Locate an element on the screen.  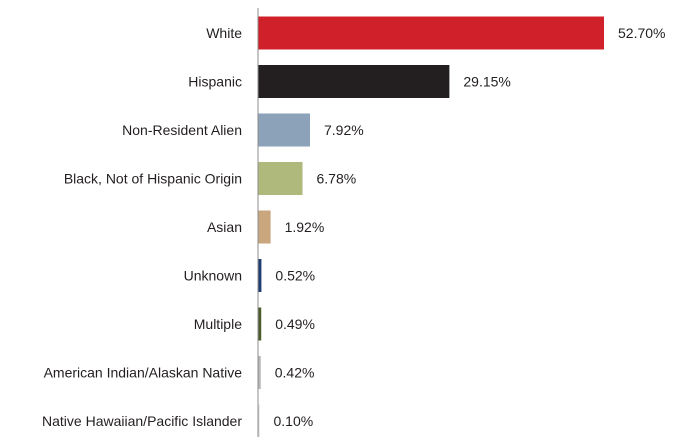
category-label-1: Hispanic is located at coordinates (215, 82).